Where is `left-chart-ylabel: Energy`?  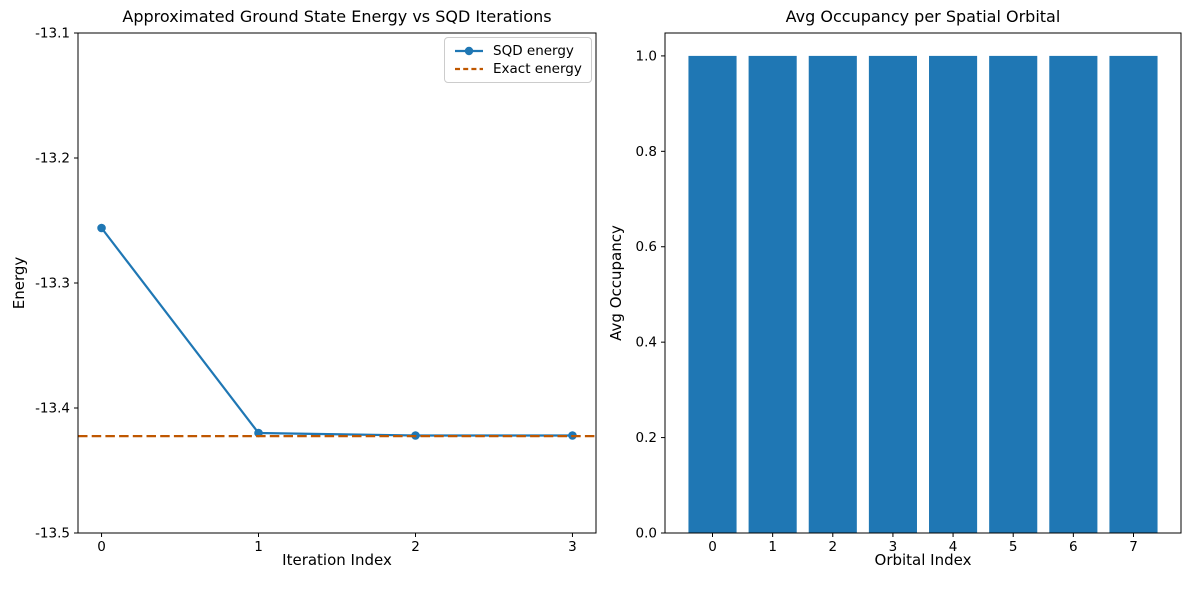
left-chart-ylabel: Energy is located at coordinates (19, 283).